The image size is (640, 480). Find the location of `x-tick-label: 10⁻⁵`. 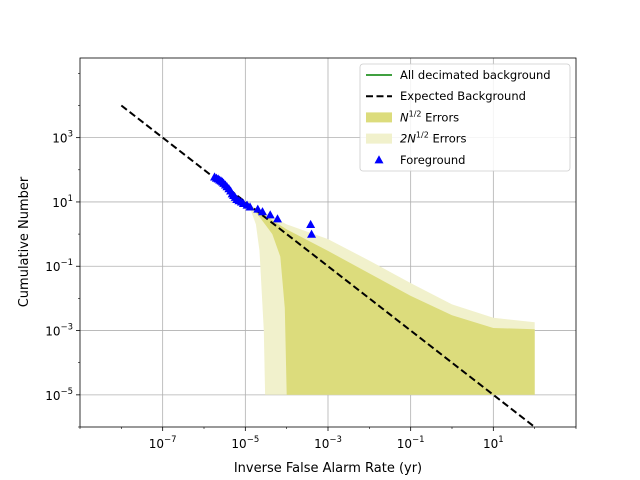

x-tick-label: 10⁻⁵ is located at coordinates (245, 443).